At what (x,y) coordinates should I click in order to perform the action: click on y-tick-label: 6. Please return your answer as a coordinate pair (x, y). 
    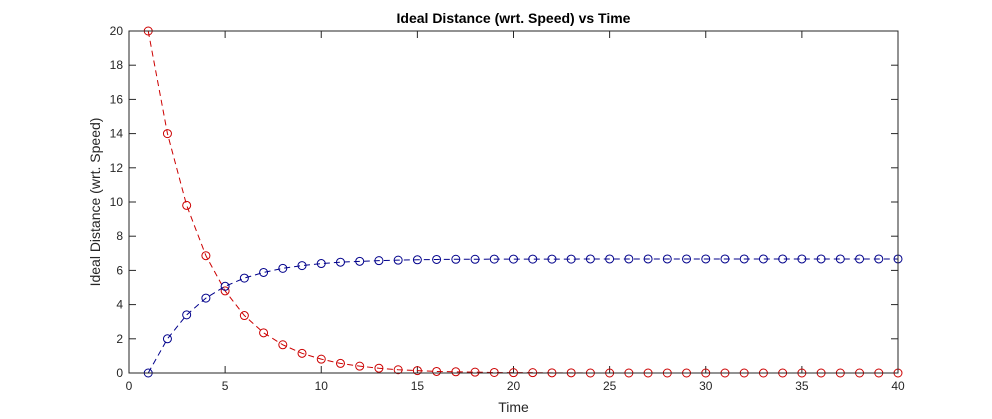
    Looking at the image, I should click on (119, 270).